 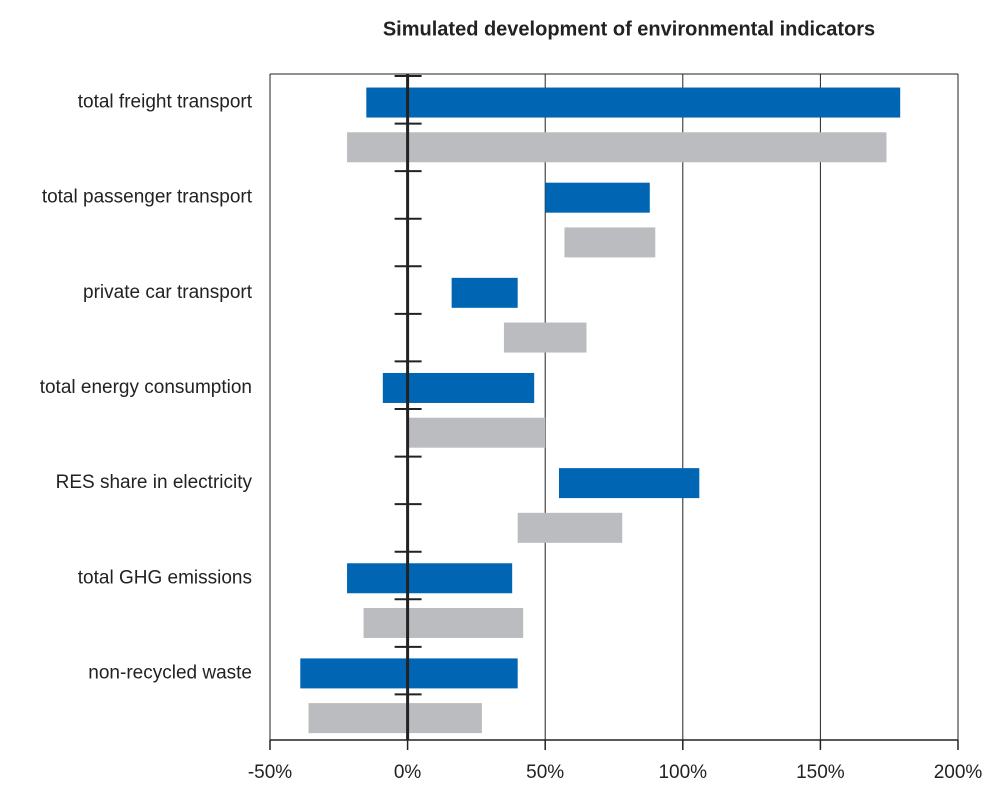 What do you see at coordinates (408, 772) in the screenshot?
I see `x-tick-label: 0%` at bounding box center [408, 772].